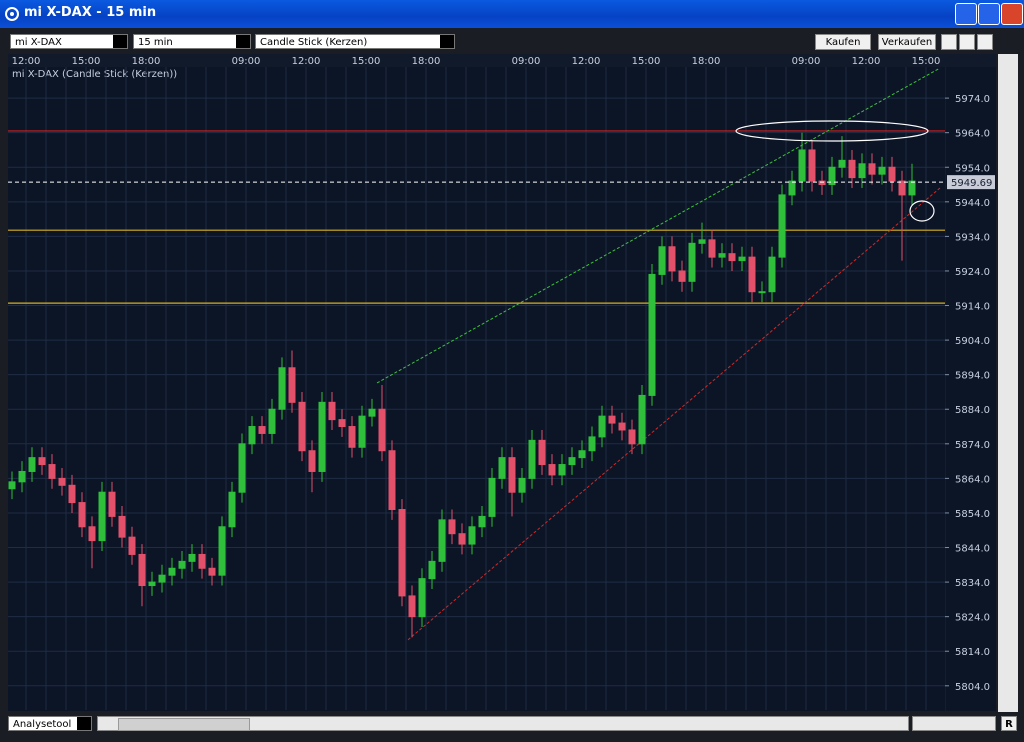  What do you see at coordinates (972, 341) in the screenshot?
I see `y-tick-label: 5904.0` at bounding box center [972, 341].